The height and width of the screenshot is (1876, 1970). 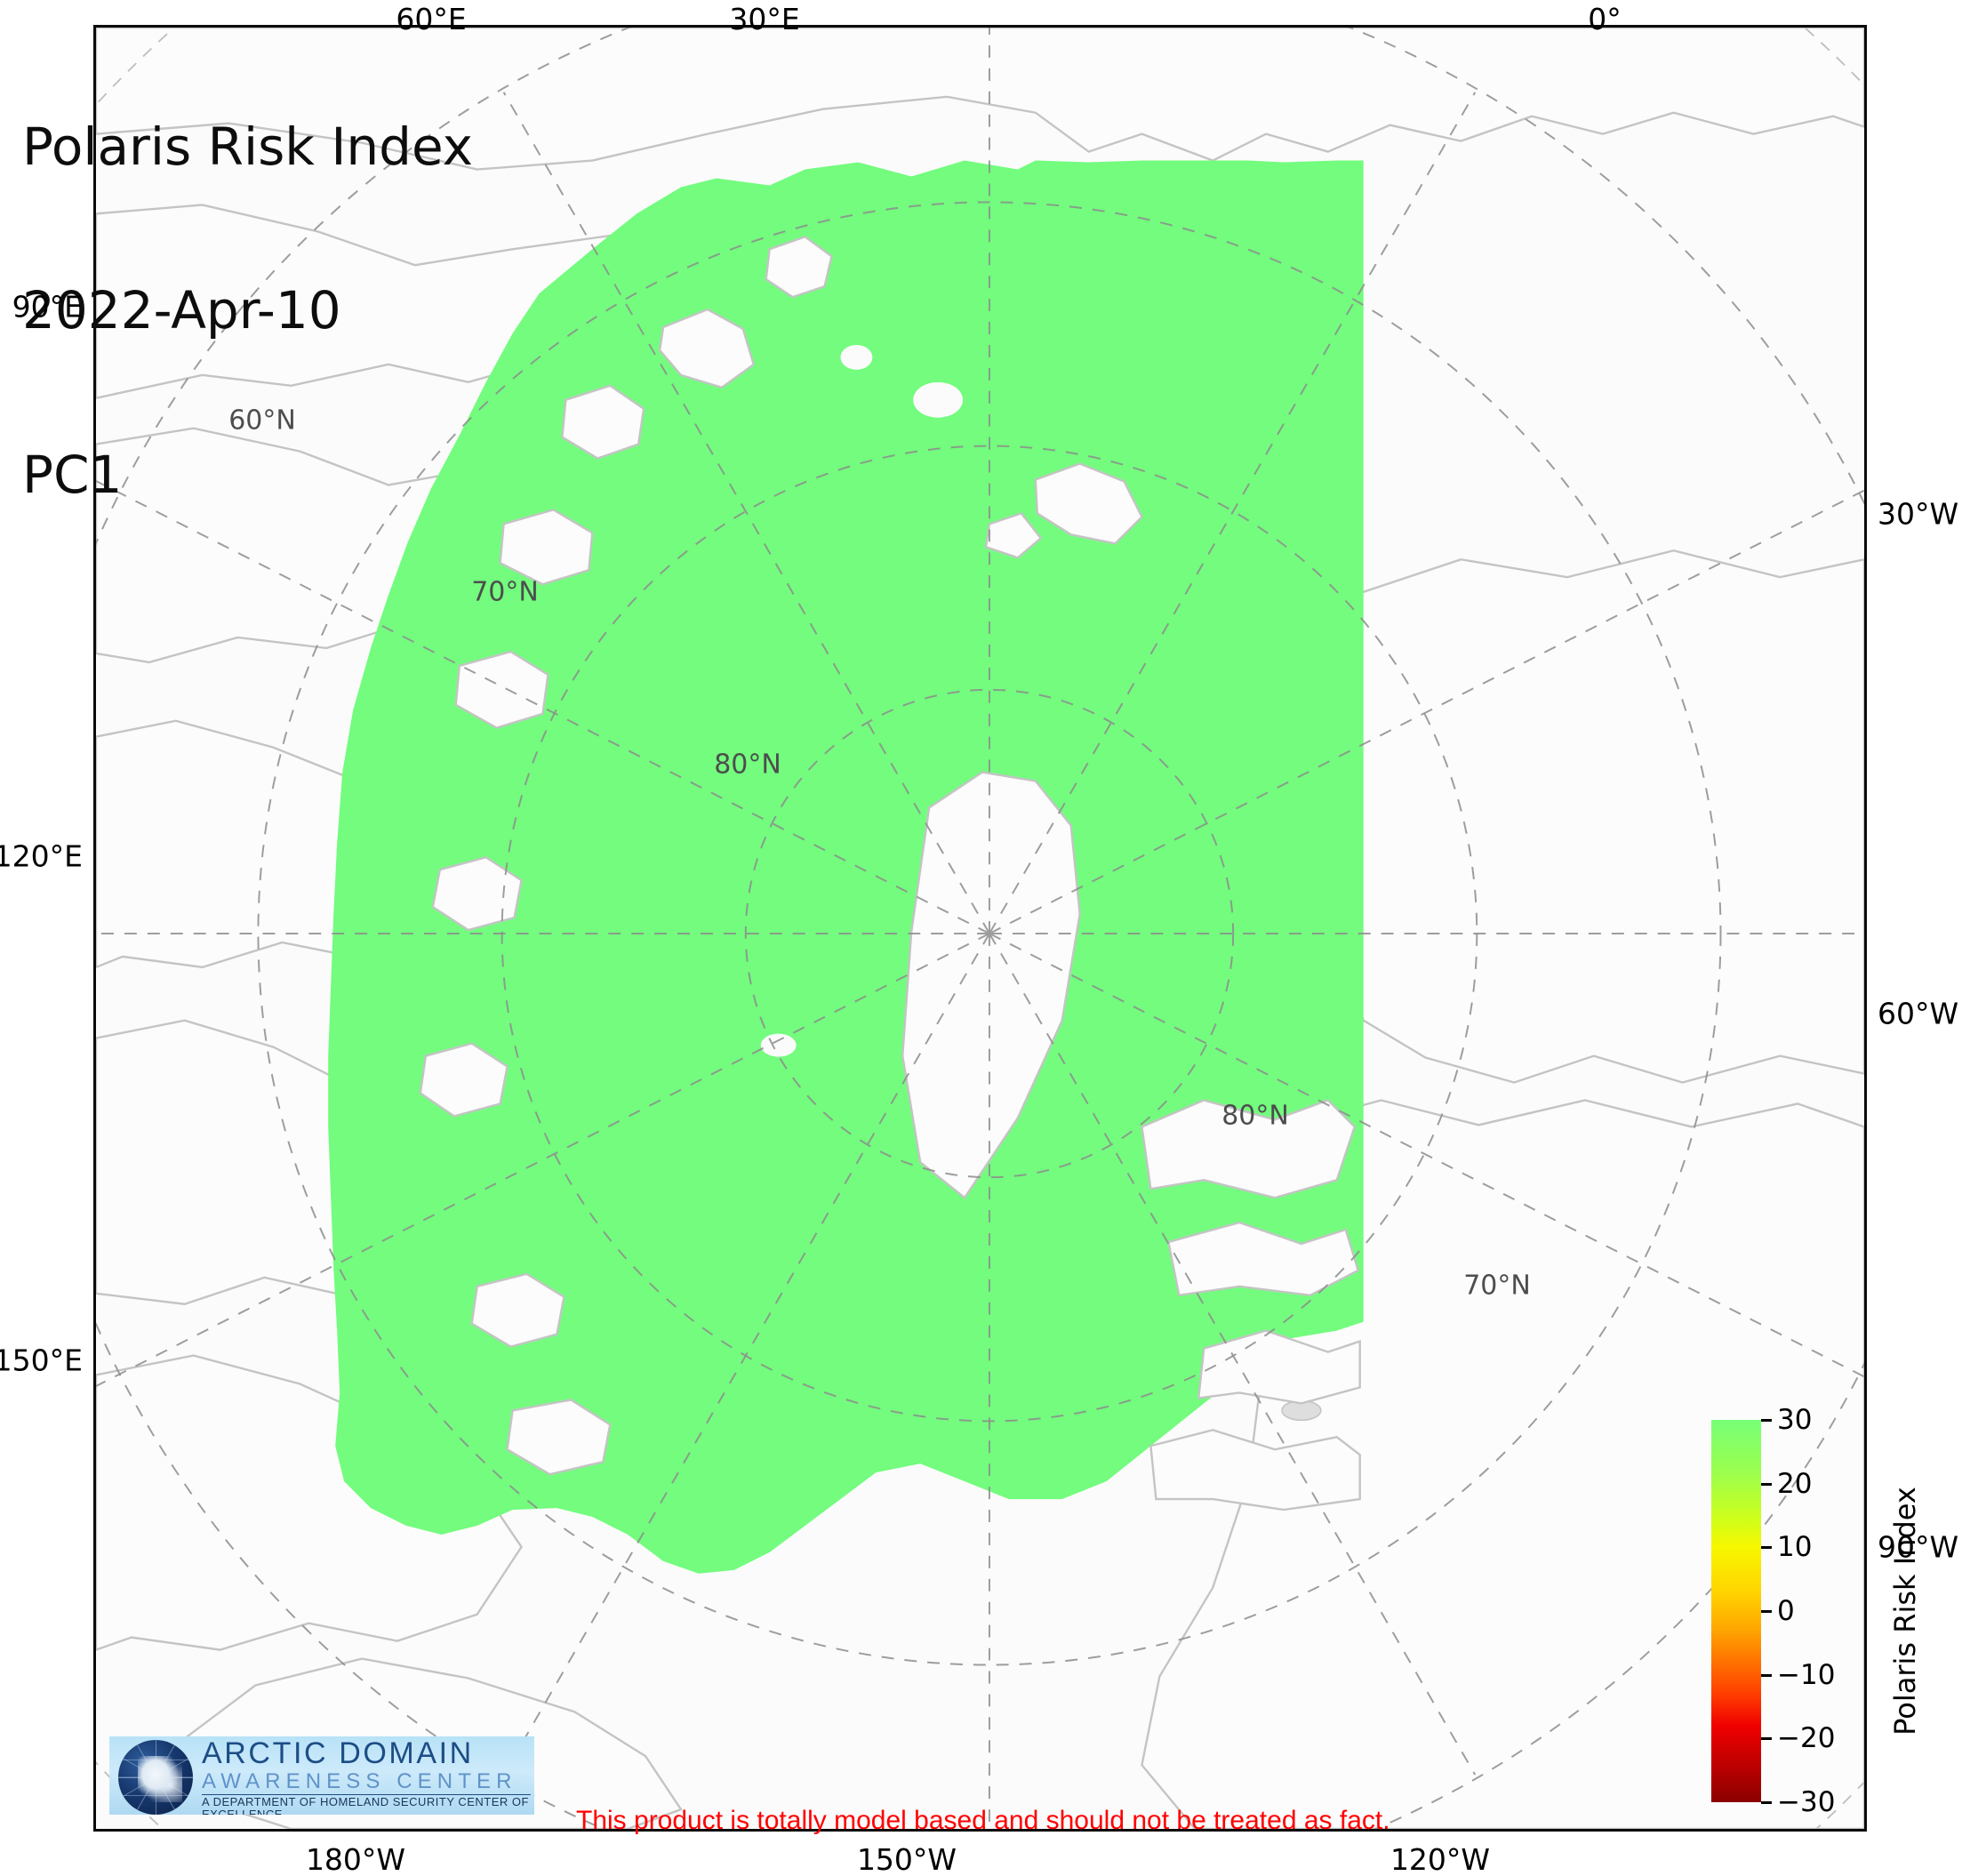 I want to click on axis-label-bottom-2: 120°W, so click(x=1440, y=1859).